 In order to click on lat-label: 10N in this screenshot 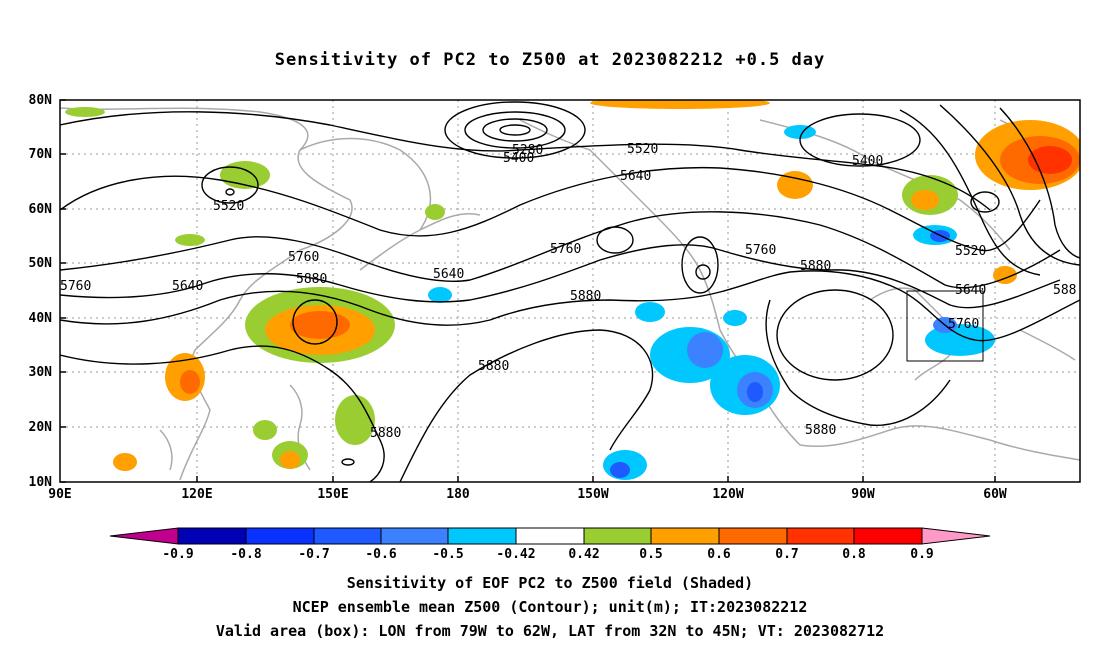, I will do `click(41, 482)`.